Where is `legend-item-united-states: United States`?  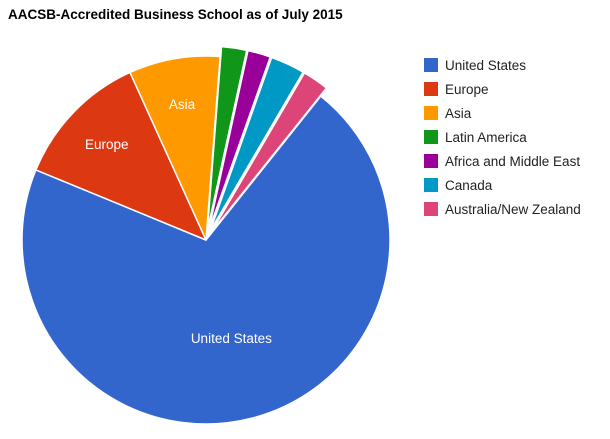
legend-item-united-states: United States is located at coordinates (502, 65).